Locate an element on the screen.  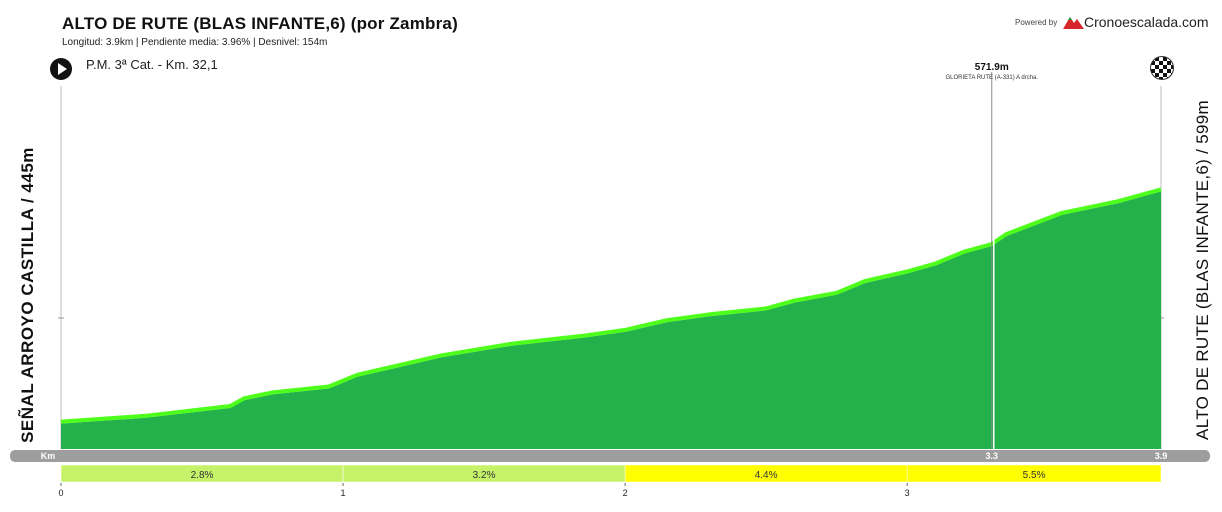
powered-by-label: Powered by is located at coordinates (1036, 22).